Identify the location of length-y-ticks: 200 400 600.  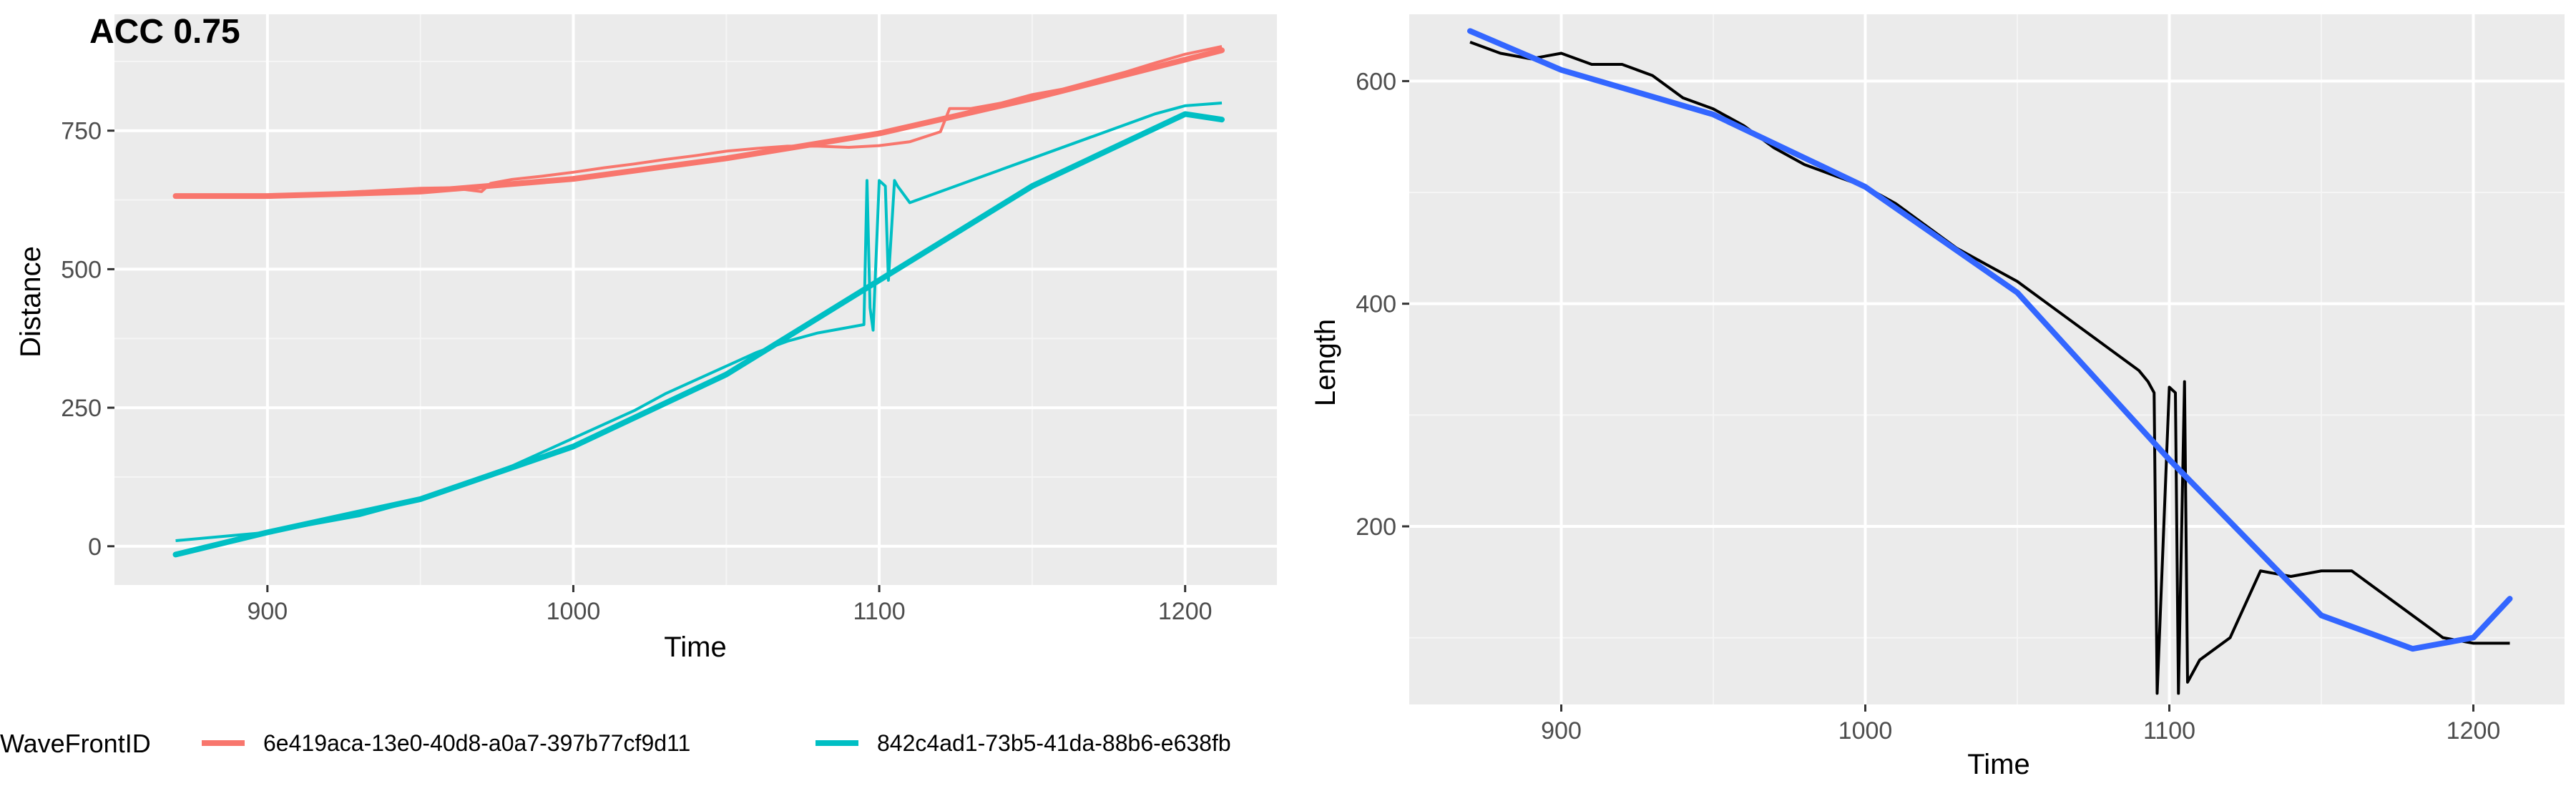
(1382, 304).